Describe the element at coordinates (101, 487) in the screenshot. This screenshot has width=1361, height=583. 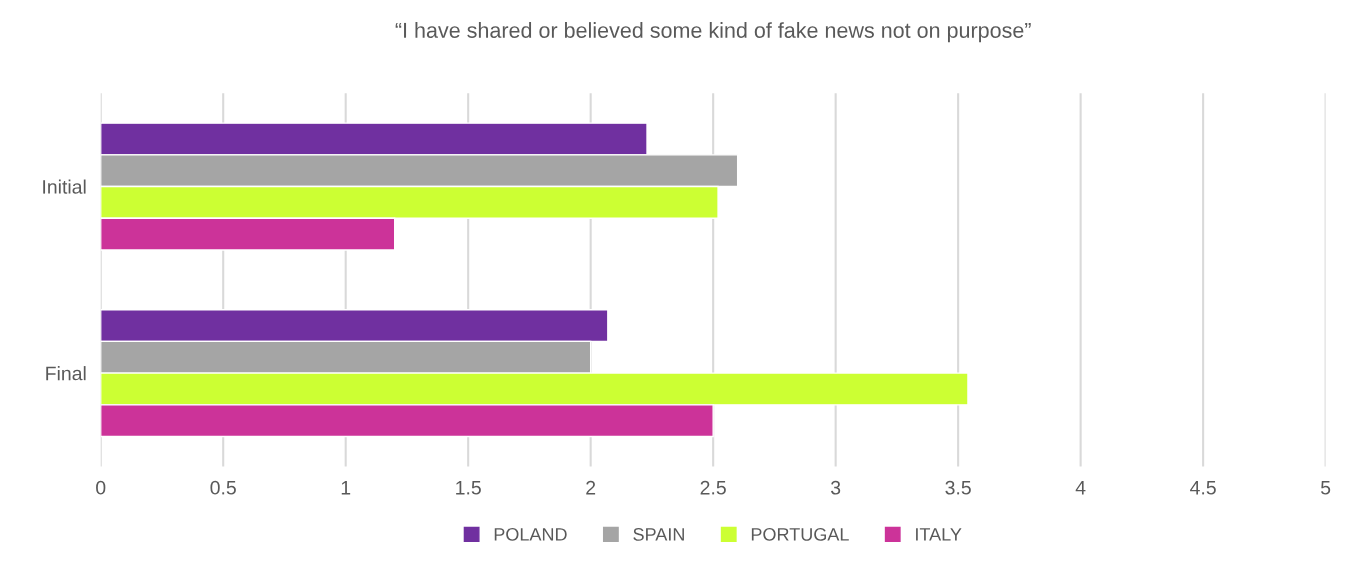
I see `x-tick-label: 0` at that location.